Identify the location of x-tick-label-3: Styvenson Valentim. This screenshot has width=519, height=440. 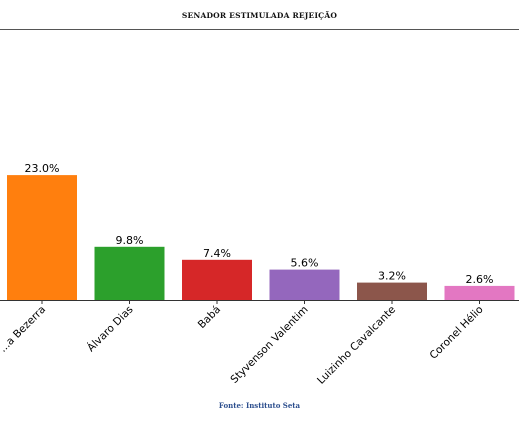
(269, 345).